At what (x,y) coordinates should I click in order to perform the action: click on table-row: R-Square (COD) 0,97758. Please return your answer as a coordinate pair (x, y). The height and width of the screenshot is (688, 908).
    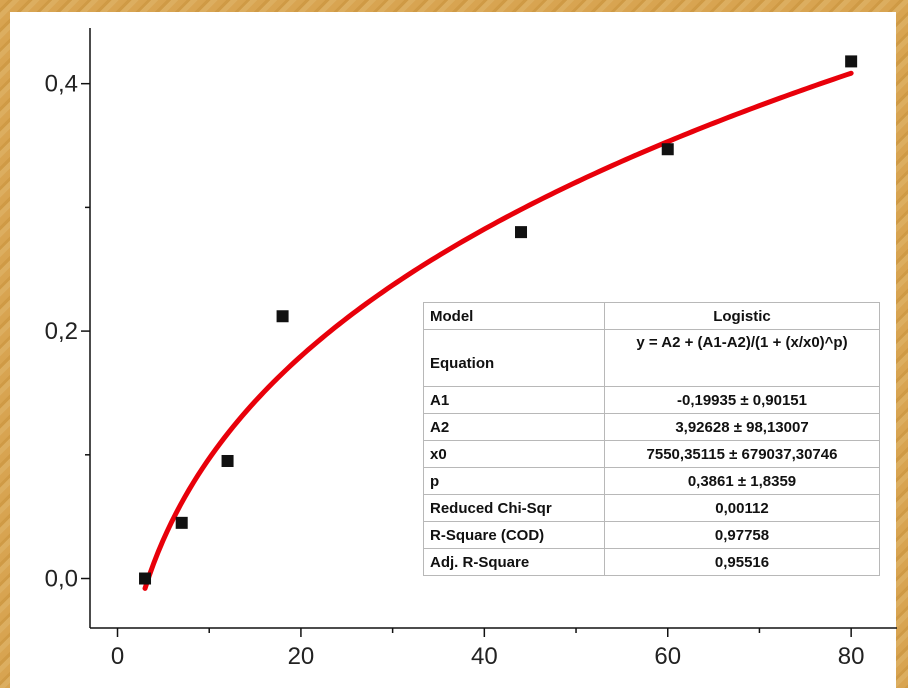
    Looking at the image, I should click on (651, 535).